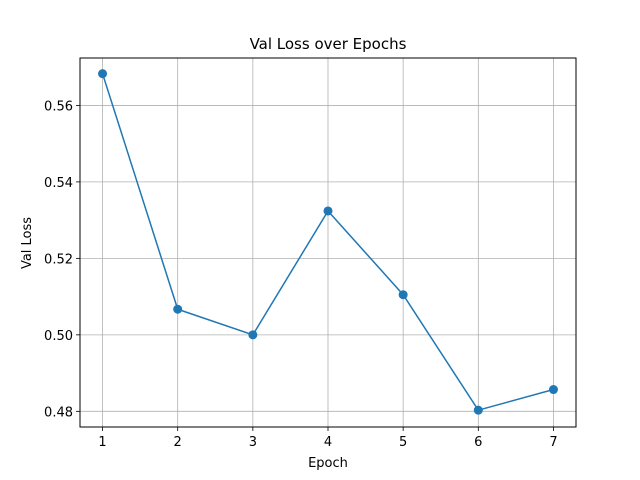  What do you see at coordinates (403, 442) in the screenshot?
I see `x-tick-label: 5` at bounding box center [403, 442].